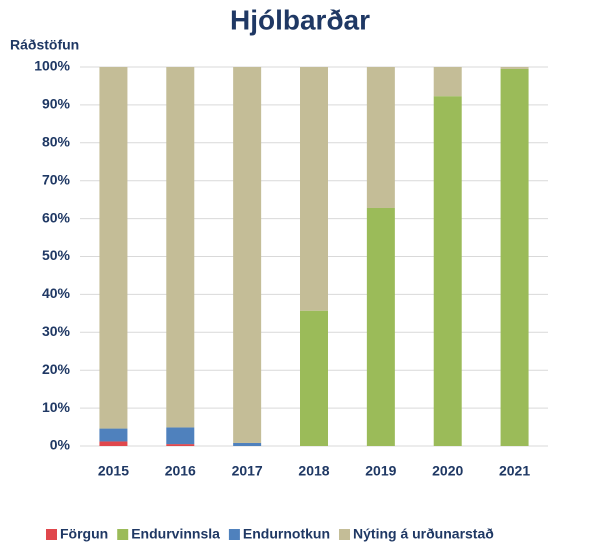  I want to click on y-tick-label: 20%, so click(56, 369).